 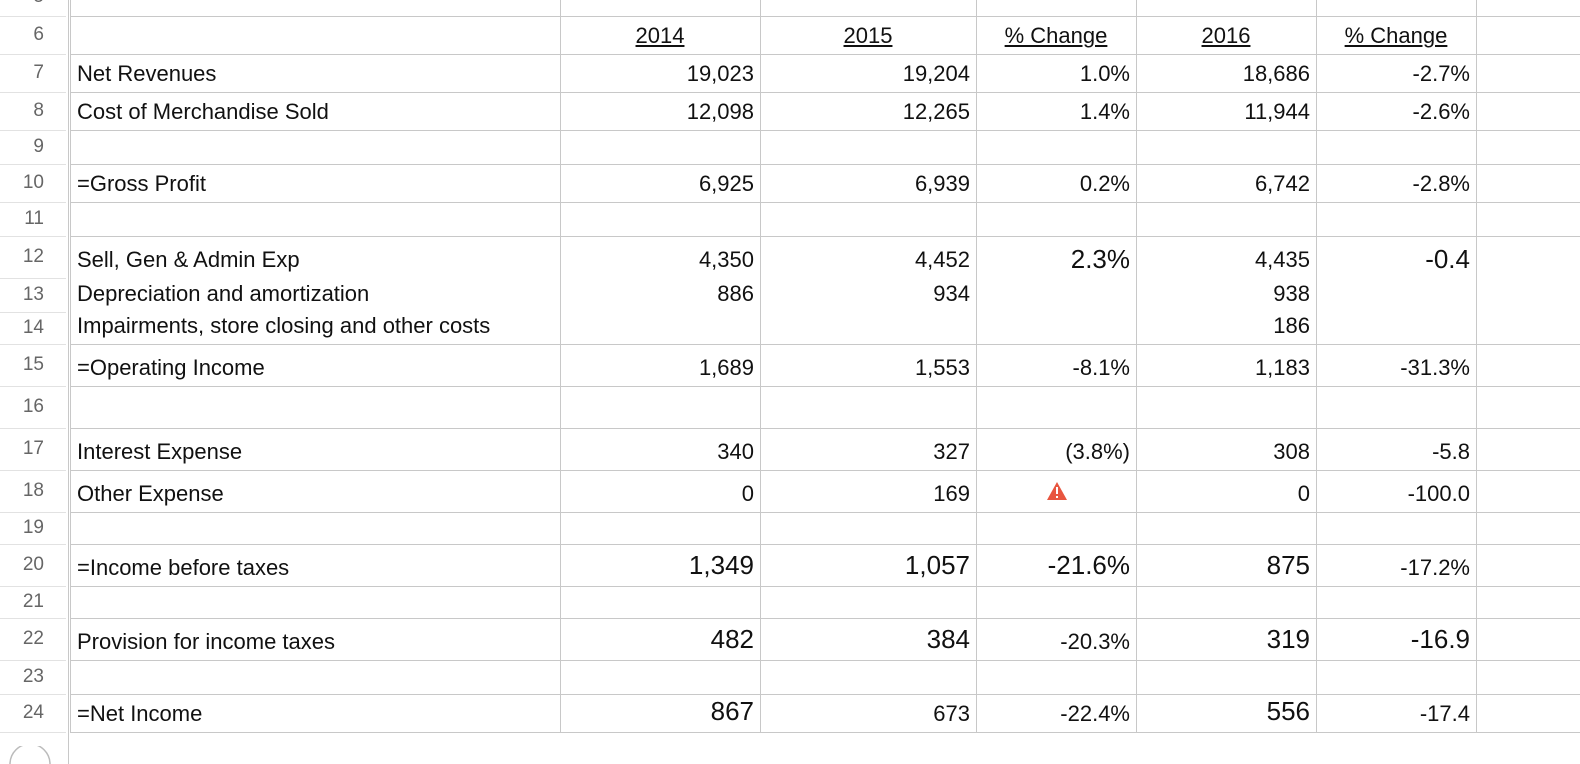 What do you see at coordinates (942, 183) in the screenshot?
I see `value-cell: 6,939` at bounding box center [942, 183].